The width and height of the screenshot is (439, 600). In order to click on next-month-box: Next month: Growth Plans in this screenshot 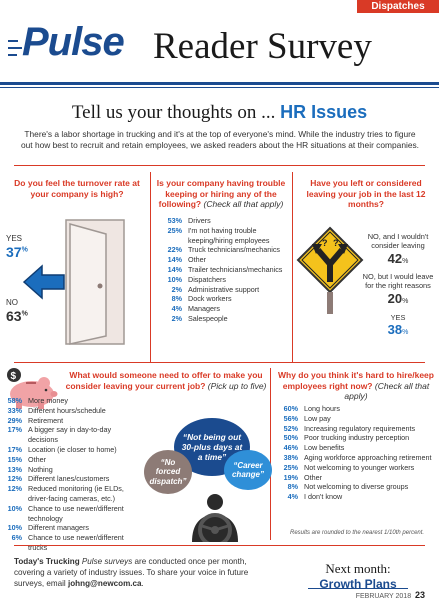, I will do `click(358, 576)`.